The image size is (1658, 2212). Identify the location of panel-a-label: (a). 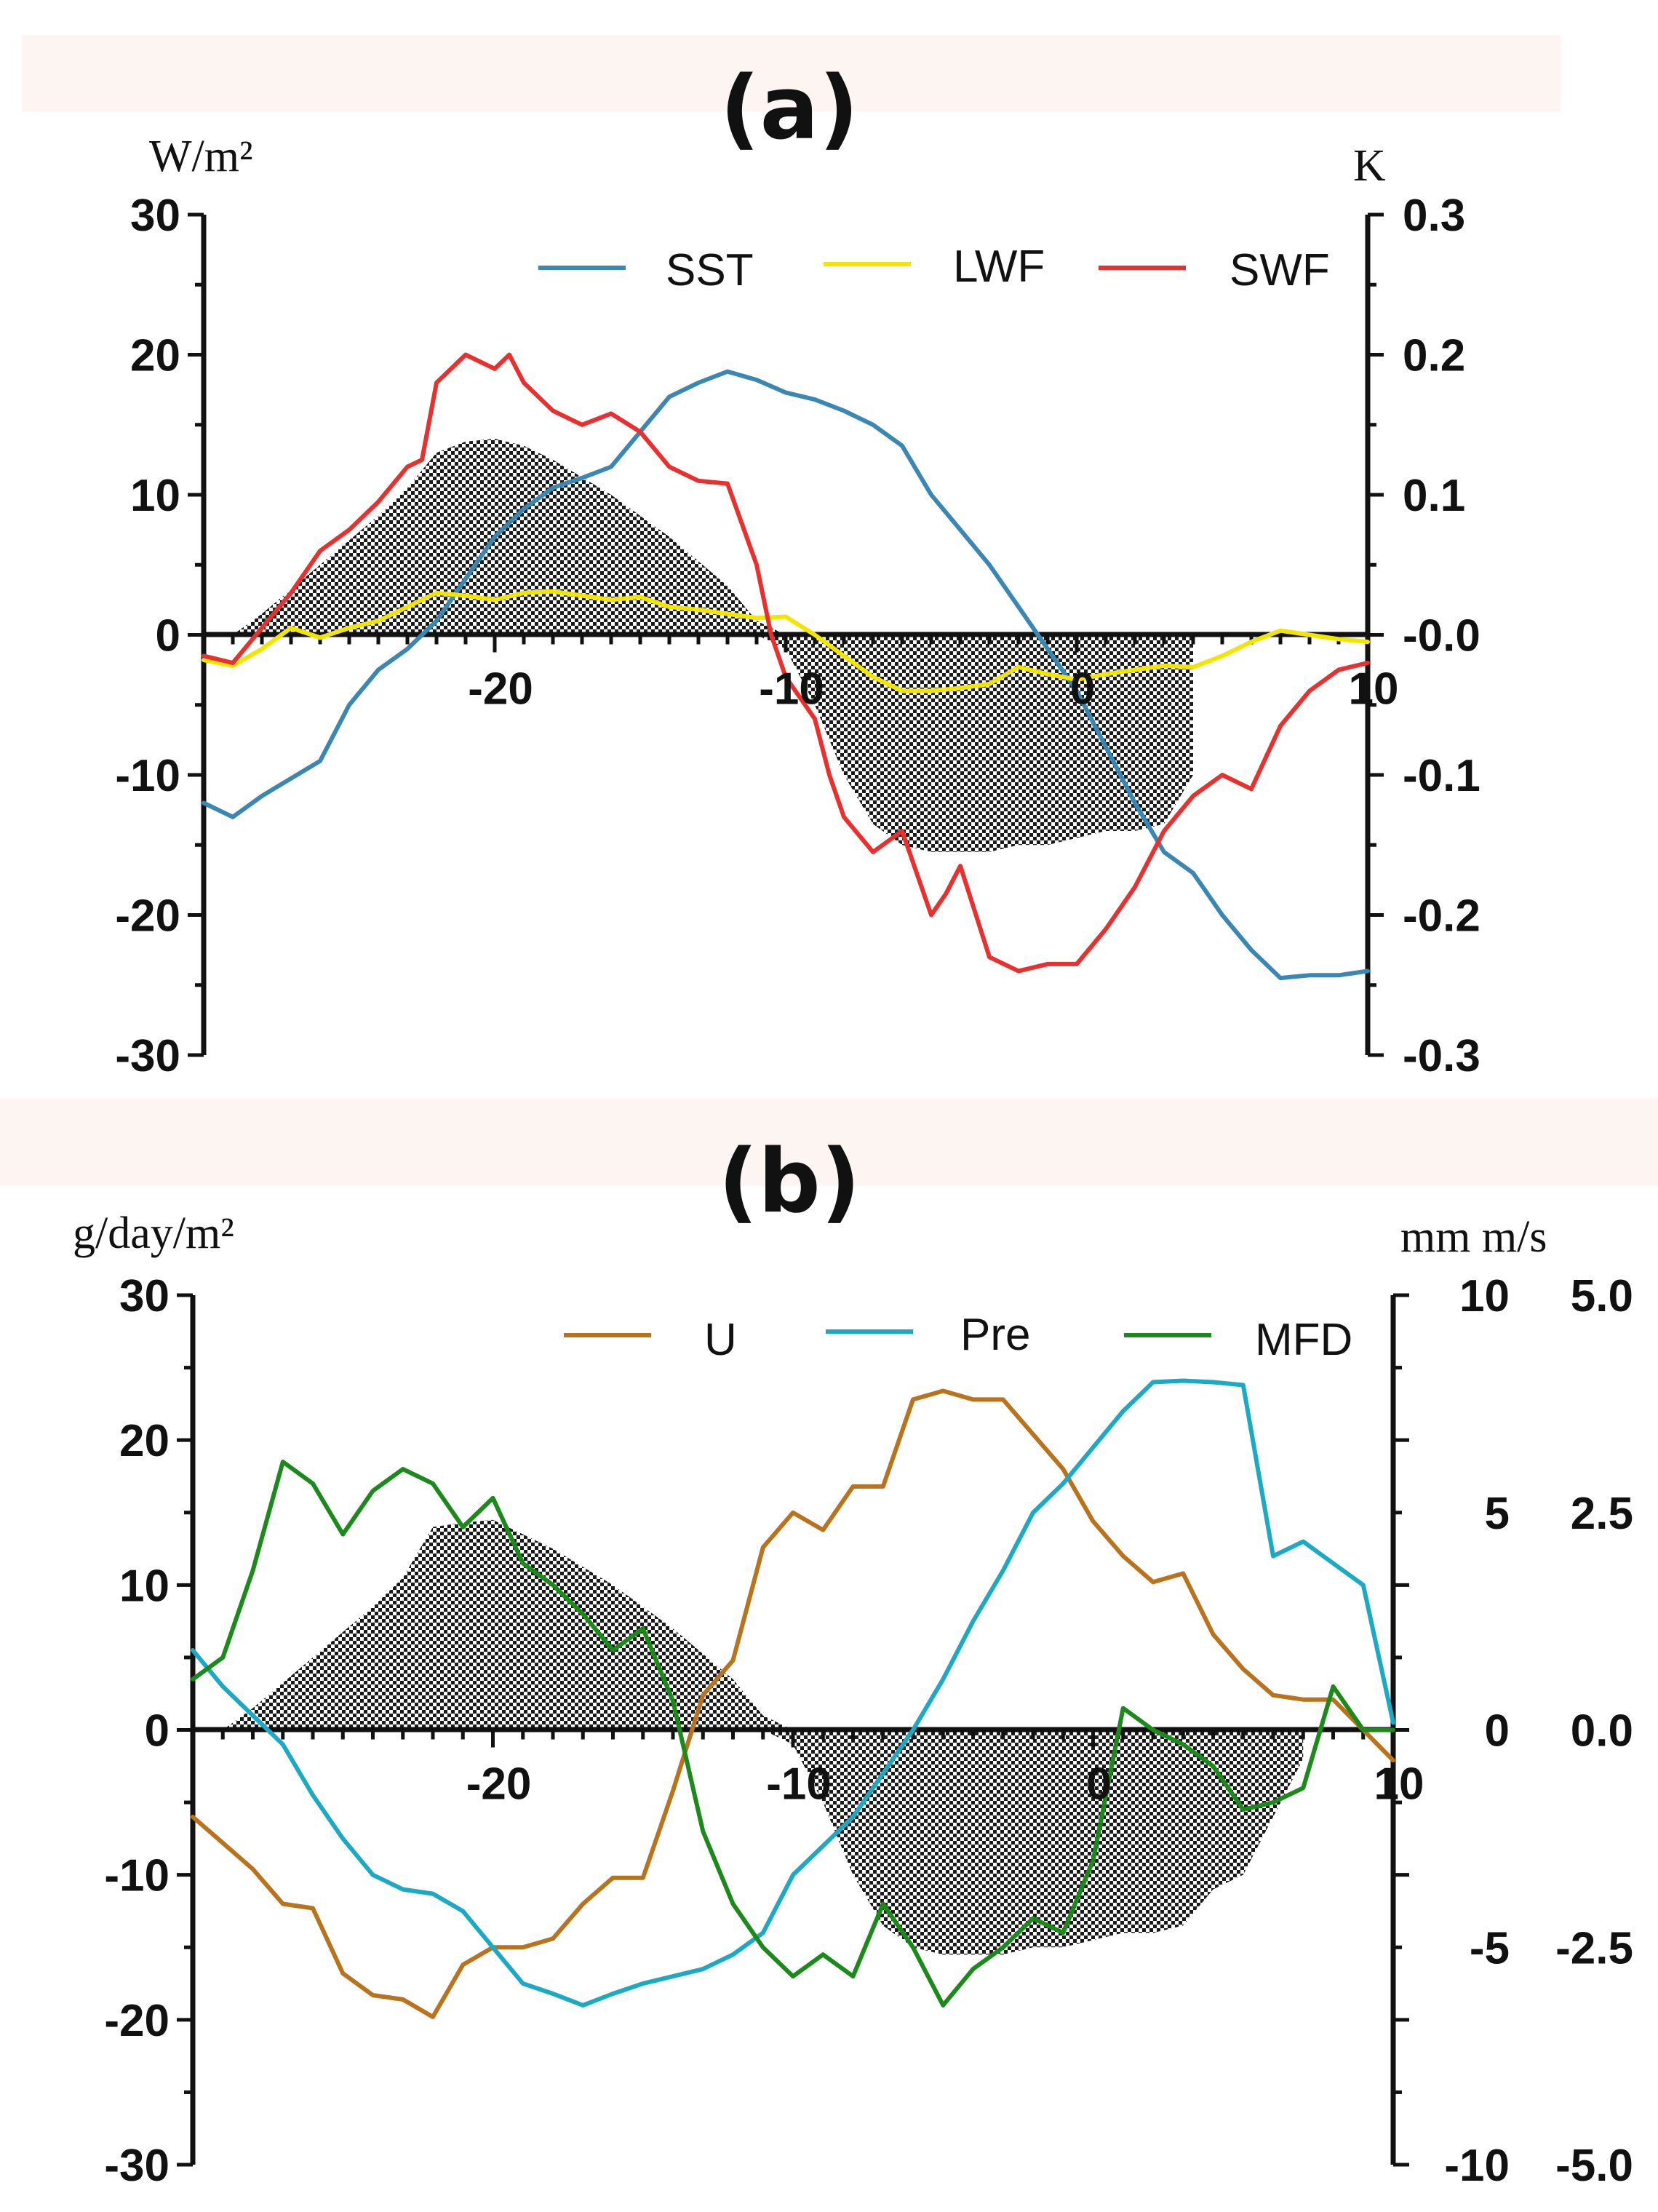
(789, 108).